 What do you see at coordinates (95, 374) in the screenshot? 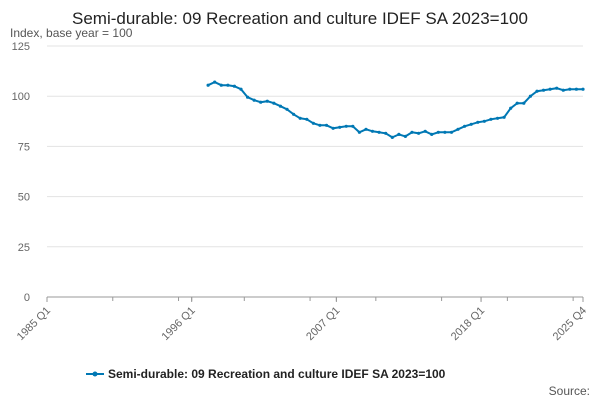
I see `legend-swatch-marker` at bounding box center [95, 374].